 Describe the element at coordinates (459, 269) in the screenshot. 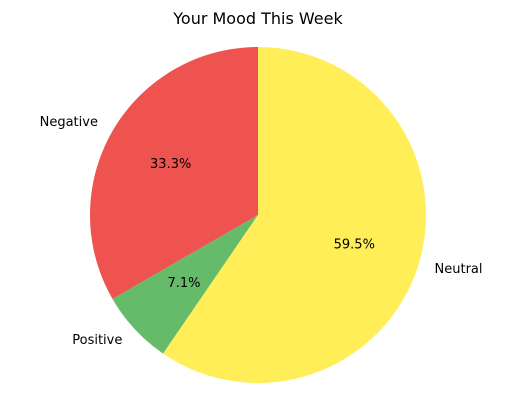

I see `slice-label-neutral: Neutral` at that location.